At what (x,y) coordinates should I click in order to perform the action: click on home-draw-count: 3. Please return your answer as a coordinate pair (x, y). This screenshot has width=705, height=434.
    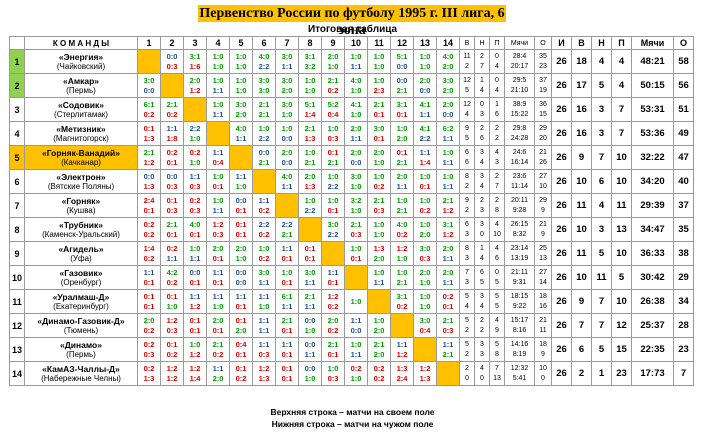
    Looking at the image, I should click on (482, 176).